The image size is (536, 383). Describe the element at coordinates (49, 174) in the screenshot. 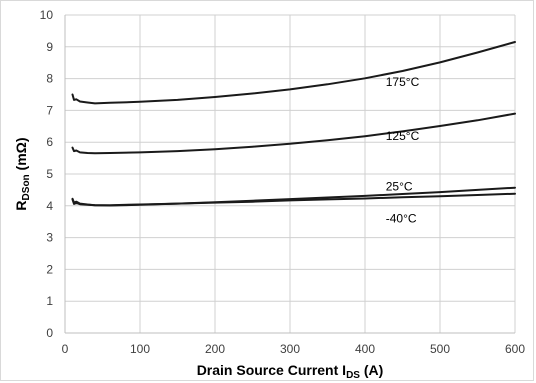

I see `y-tick-label: 5` at that location.